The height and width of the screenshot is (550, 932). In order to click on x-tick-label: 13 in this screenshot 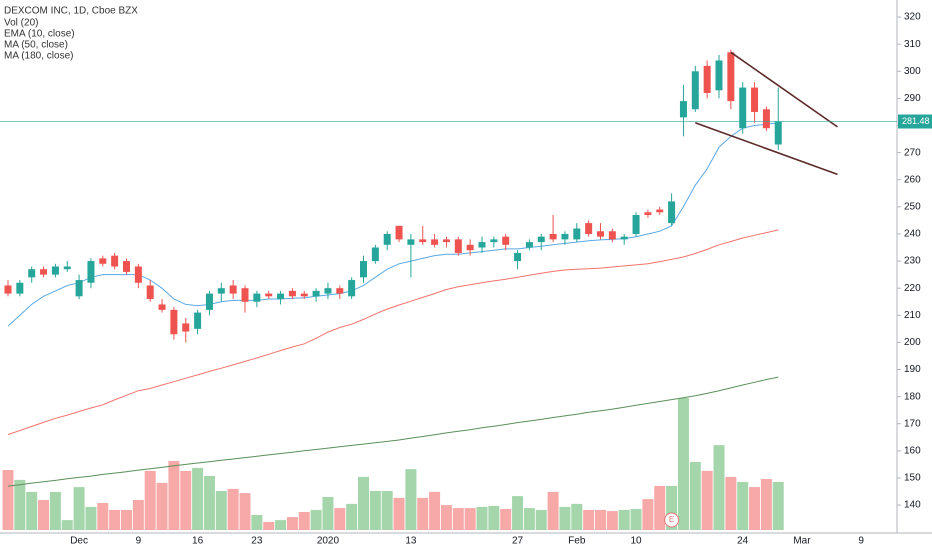, I will do `click(411, 541)`.